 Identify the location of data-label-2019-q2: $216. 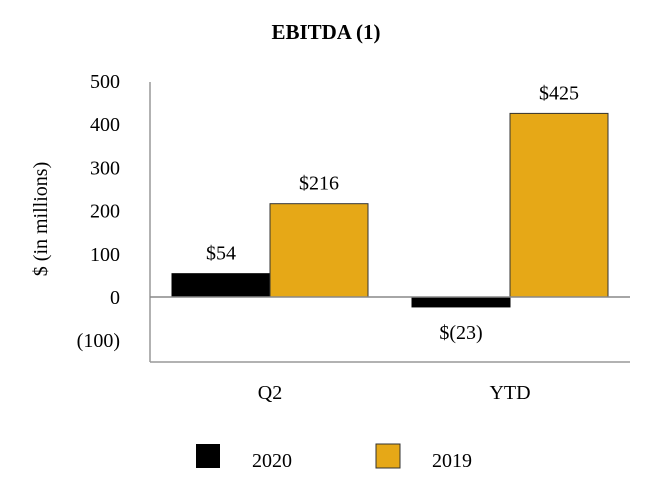
(319, 184).